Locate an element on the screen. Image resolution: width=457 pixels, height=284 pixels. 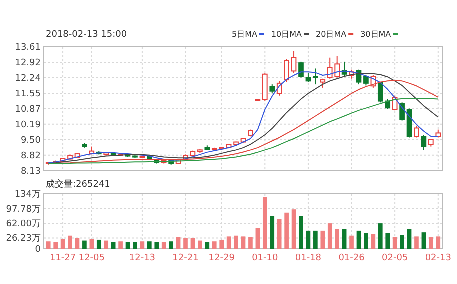
y-tick-label: 13.61 is located at coordinates (28, 47).